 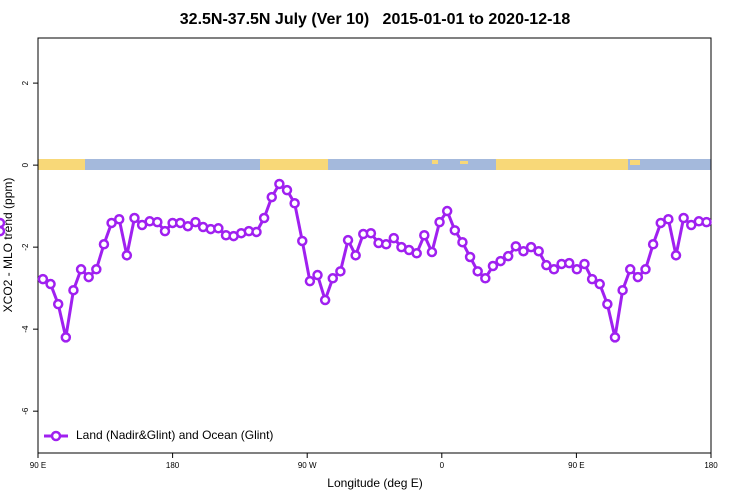 I want to click on y-axis-label: XCO2 - MLO trend (ppm), so click(x=8, y=245).